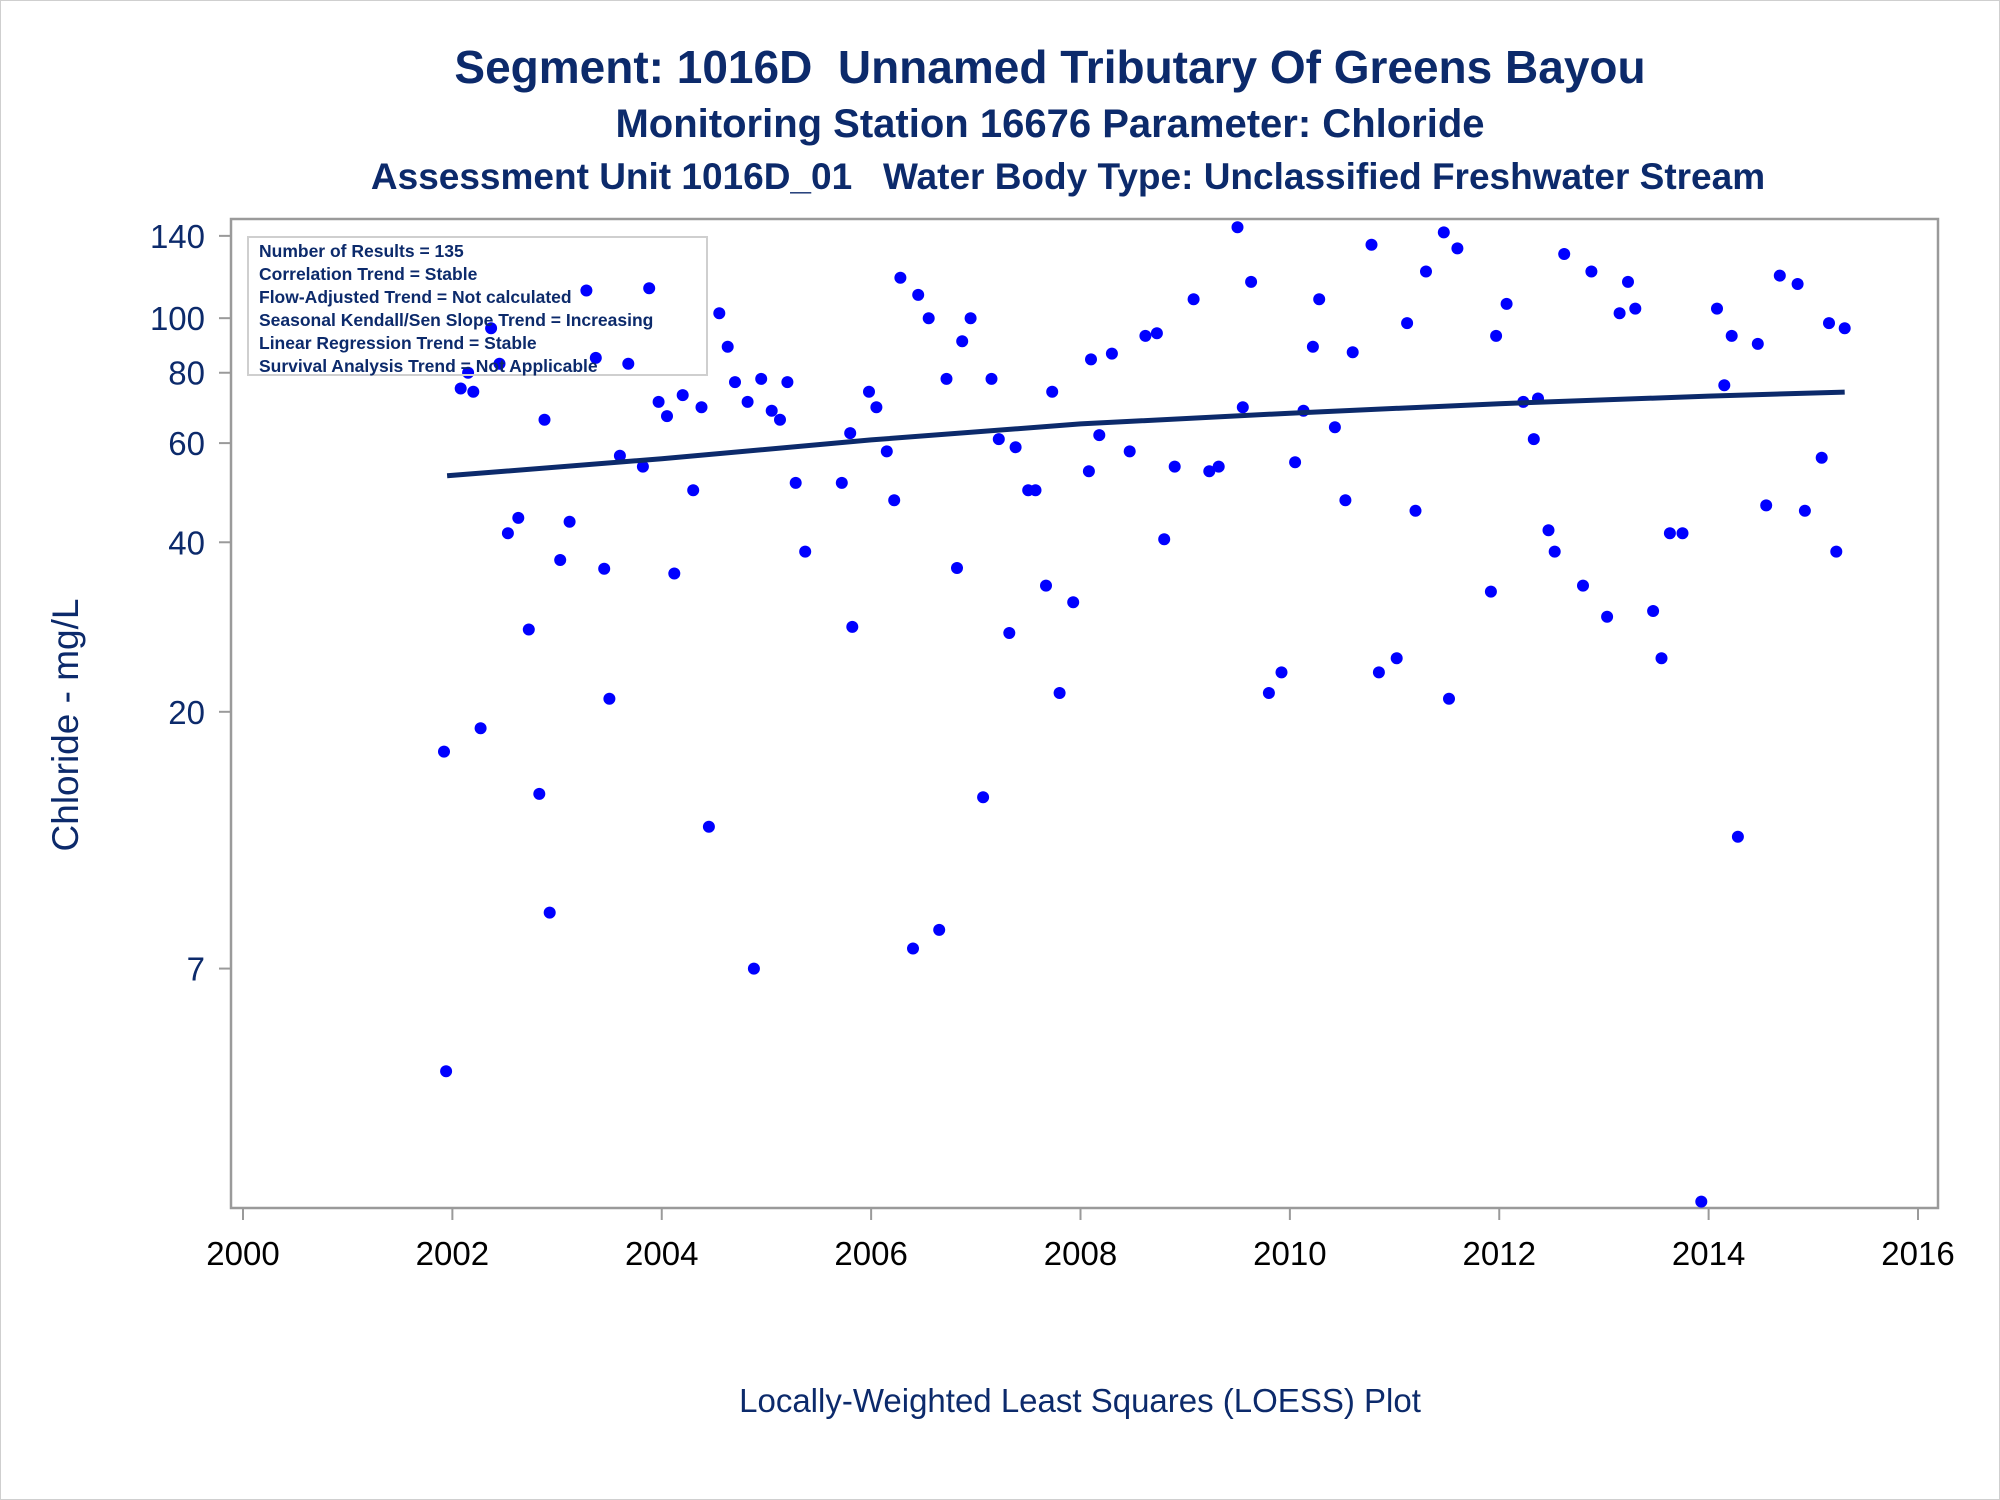  What do you see at coordinates (415, 297) in the screenshot?
I see `stat-flow-adjusted-trend: Flow-Adjusted Trend = Not calculated` at bounding box center [415, 297].